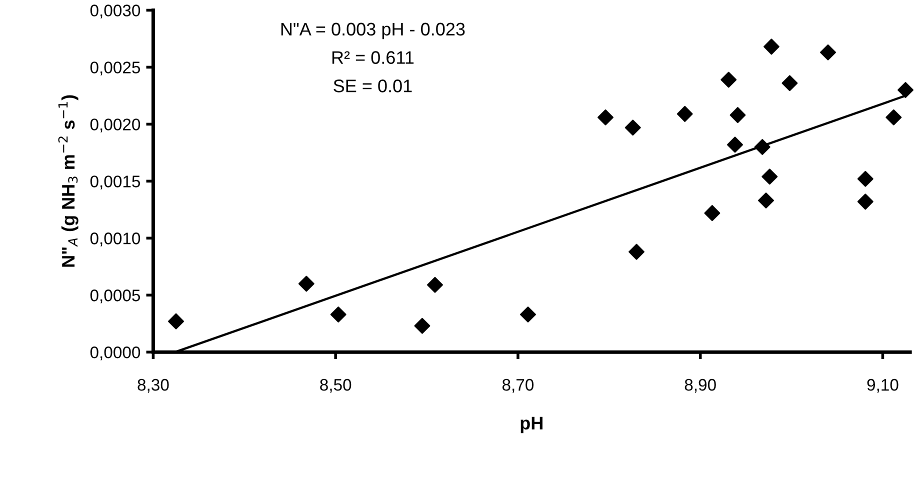 This screenshot has width=923, height=487. Describe the element at coordinates (115, 353) in the screenshot. I see `y-tick-label: 0,0000` at that location.